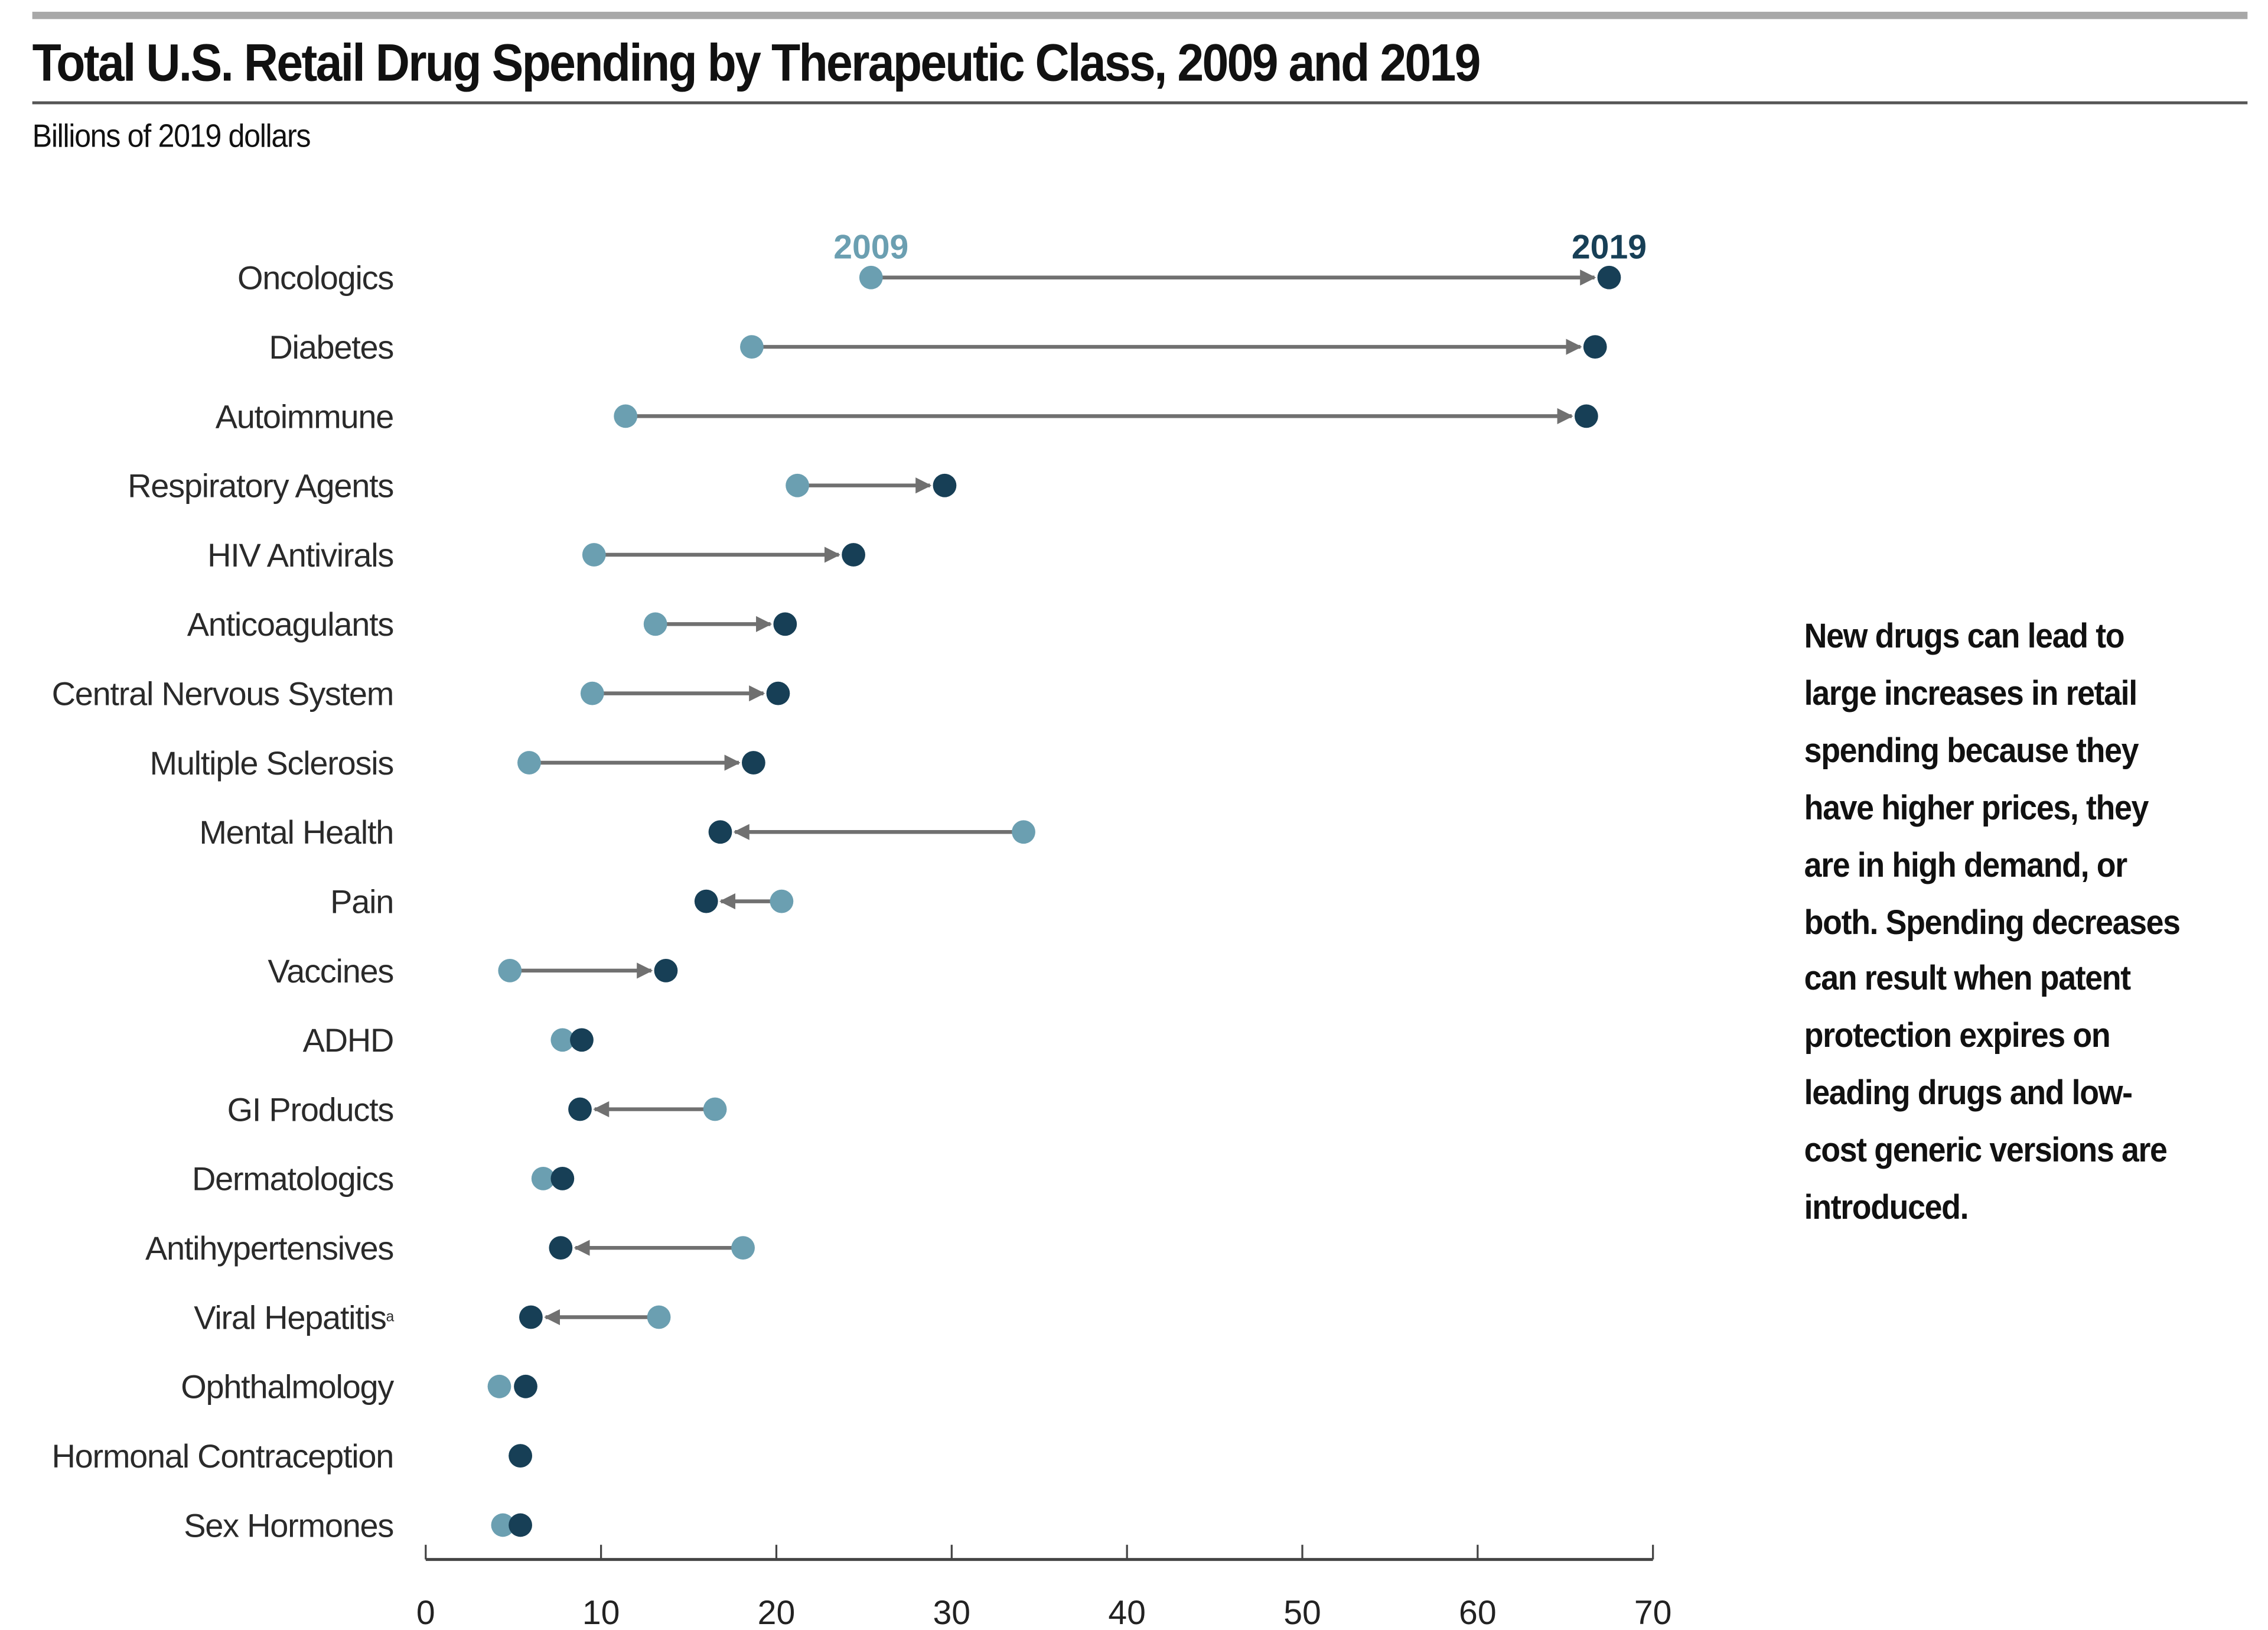  I want to click on note-line: are in high demand, or, so click(1965, 864).